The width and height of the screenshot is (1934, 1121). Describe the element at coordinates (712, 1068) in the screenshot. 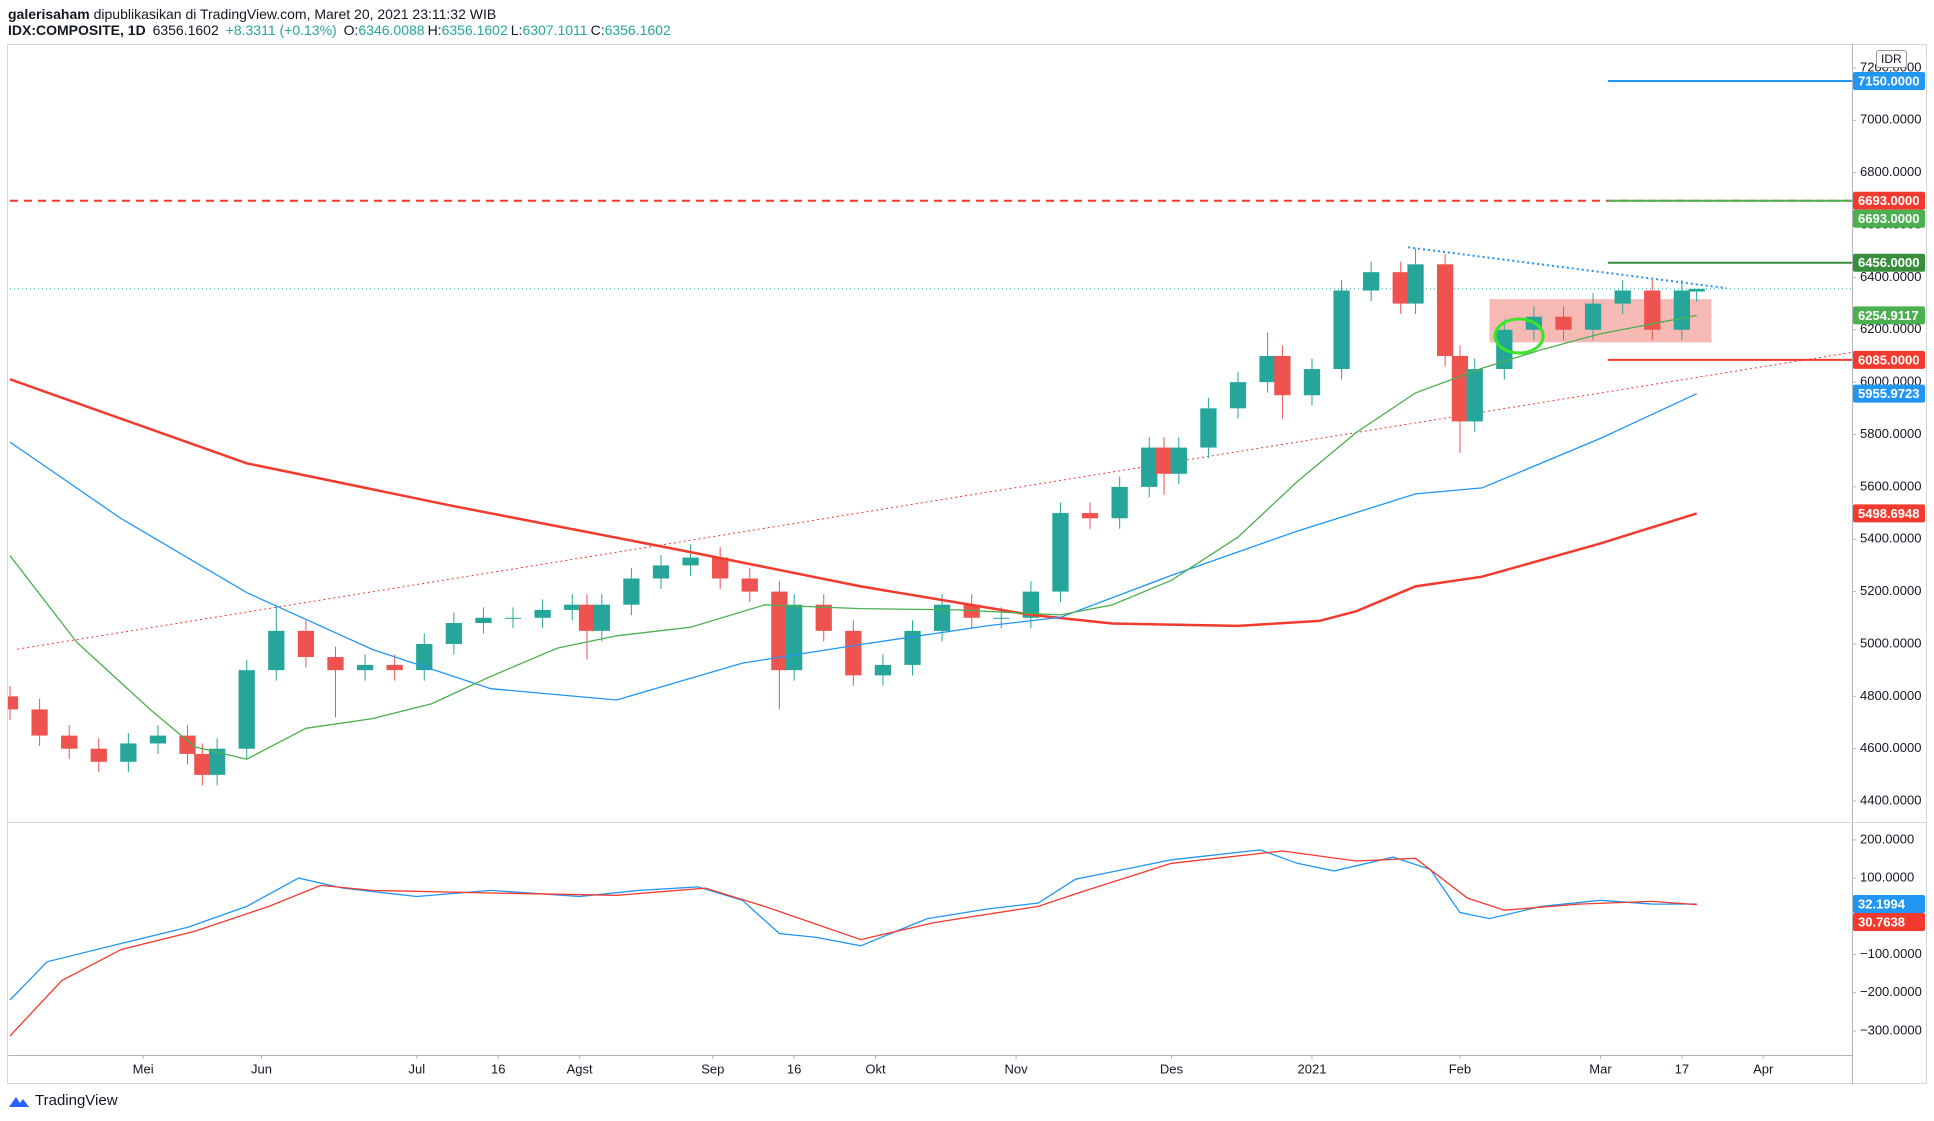

I see `x-tick-label: Sep` at that location.